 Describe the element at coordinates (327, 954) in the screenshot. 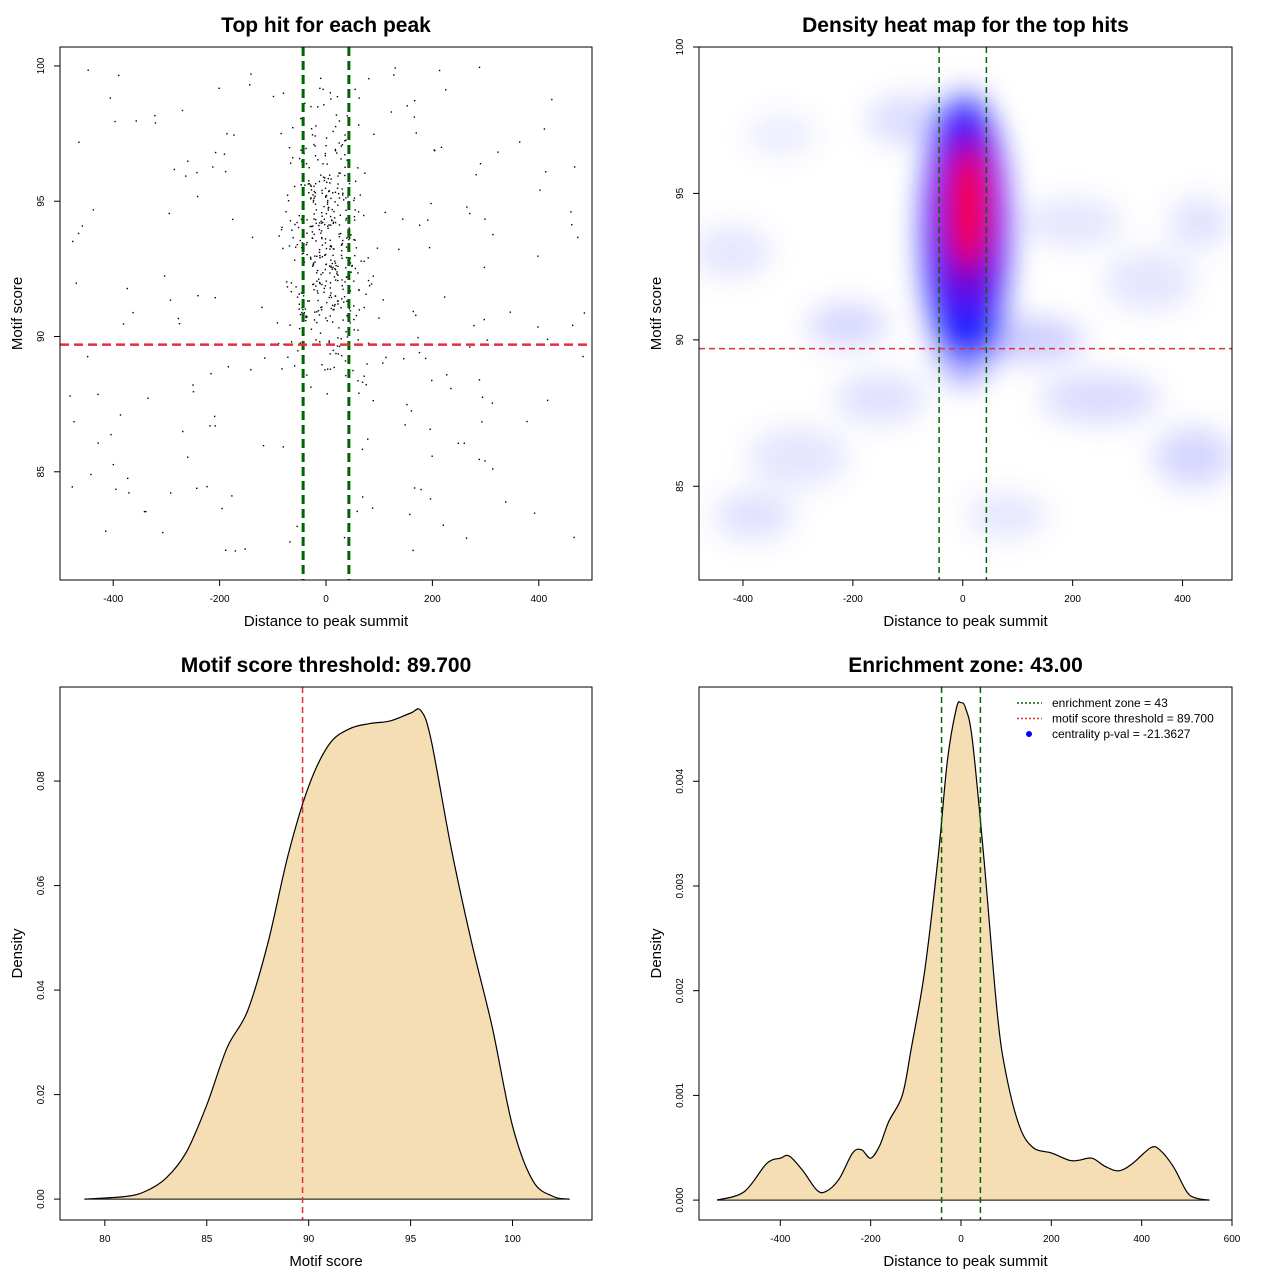

I see `density-fill` at that location.